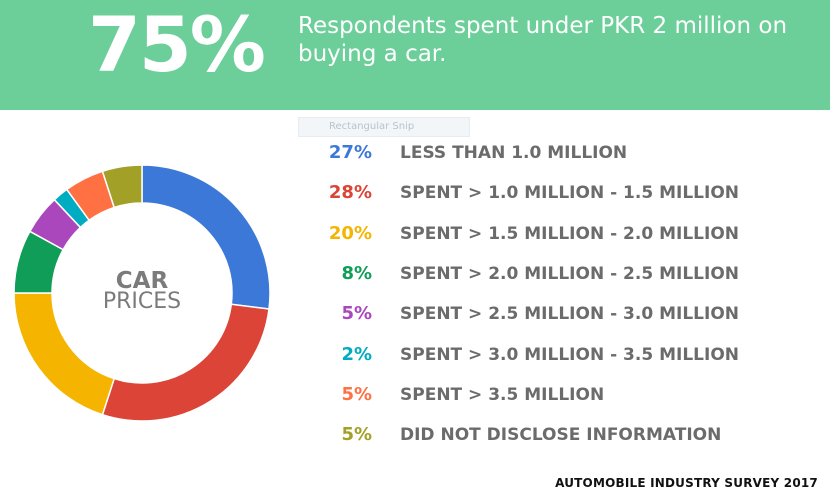 The width and height of the screenshot is (830, 503). Describe the element at coordinates (570, 233) in the screenshot. I see `legend-label: SPENT > 1.5 MILLION - 2.0 MILLION` at that location.